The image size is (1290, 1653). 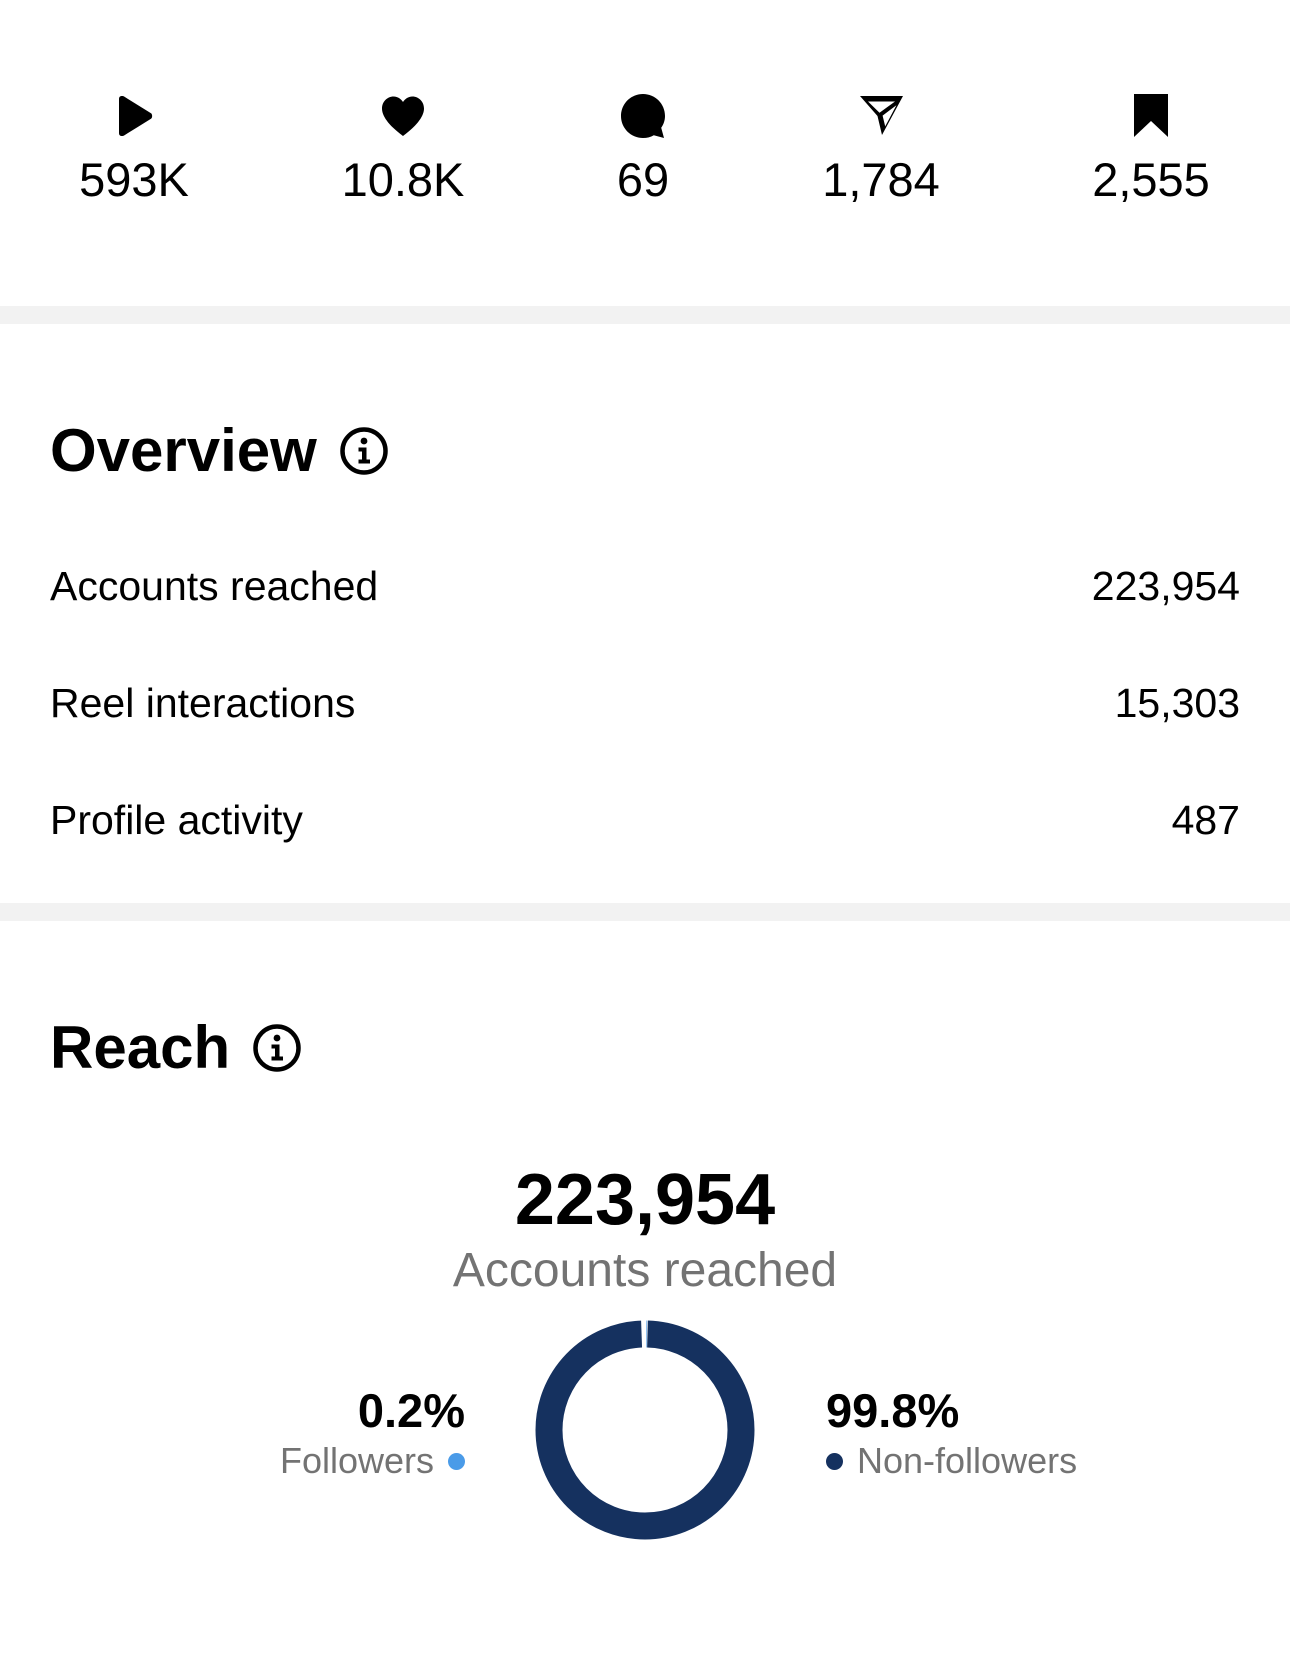 I want to click on comments-count: 69, so click(x=643, y=179).